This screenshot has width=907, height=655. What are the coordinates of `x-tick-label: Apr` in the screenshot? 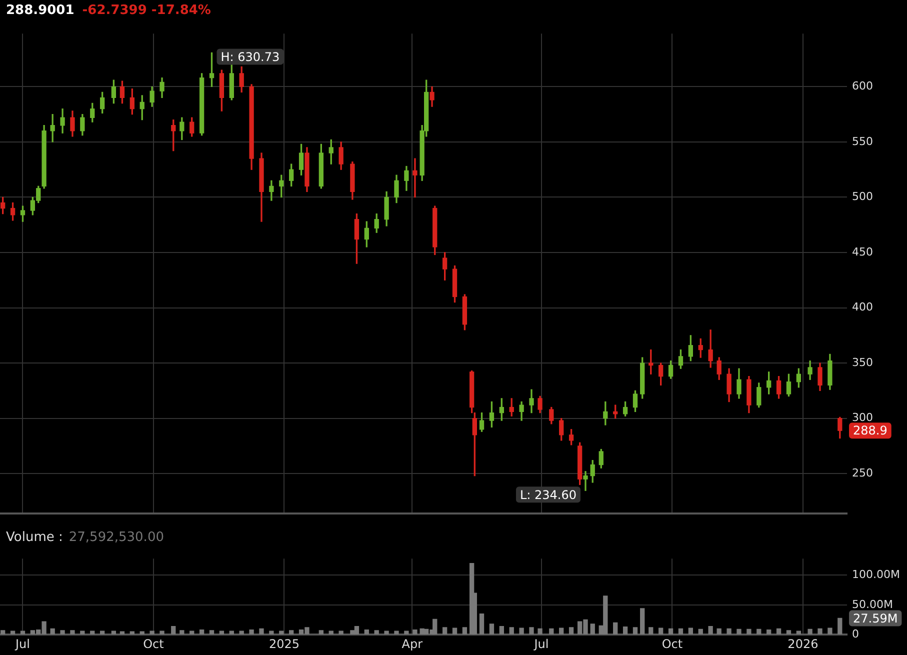 It's located at (412, 643).